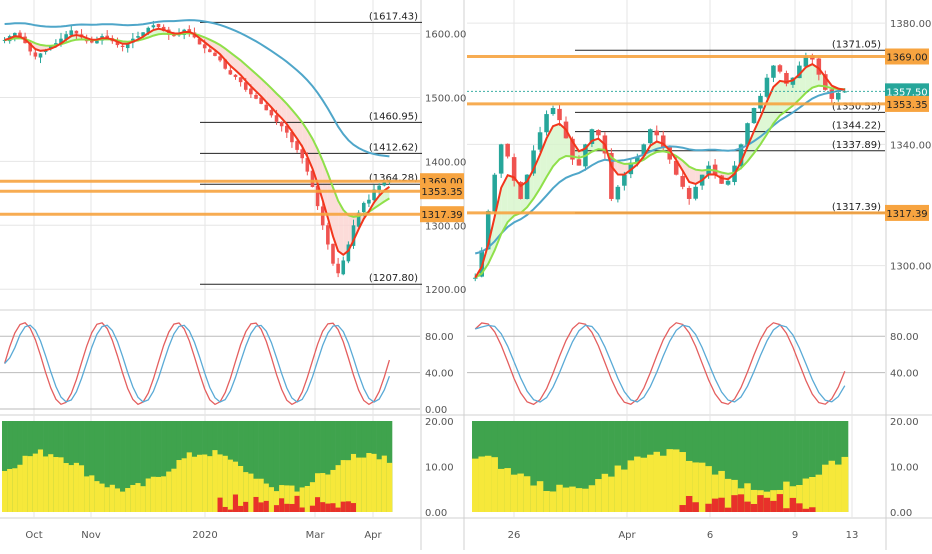 The width and height of the screenshot is (932, 554). I want to click on fib-level-label: (1207.80), so click(393, 278).